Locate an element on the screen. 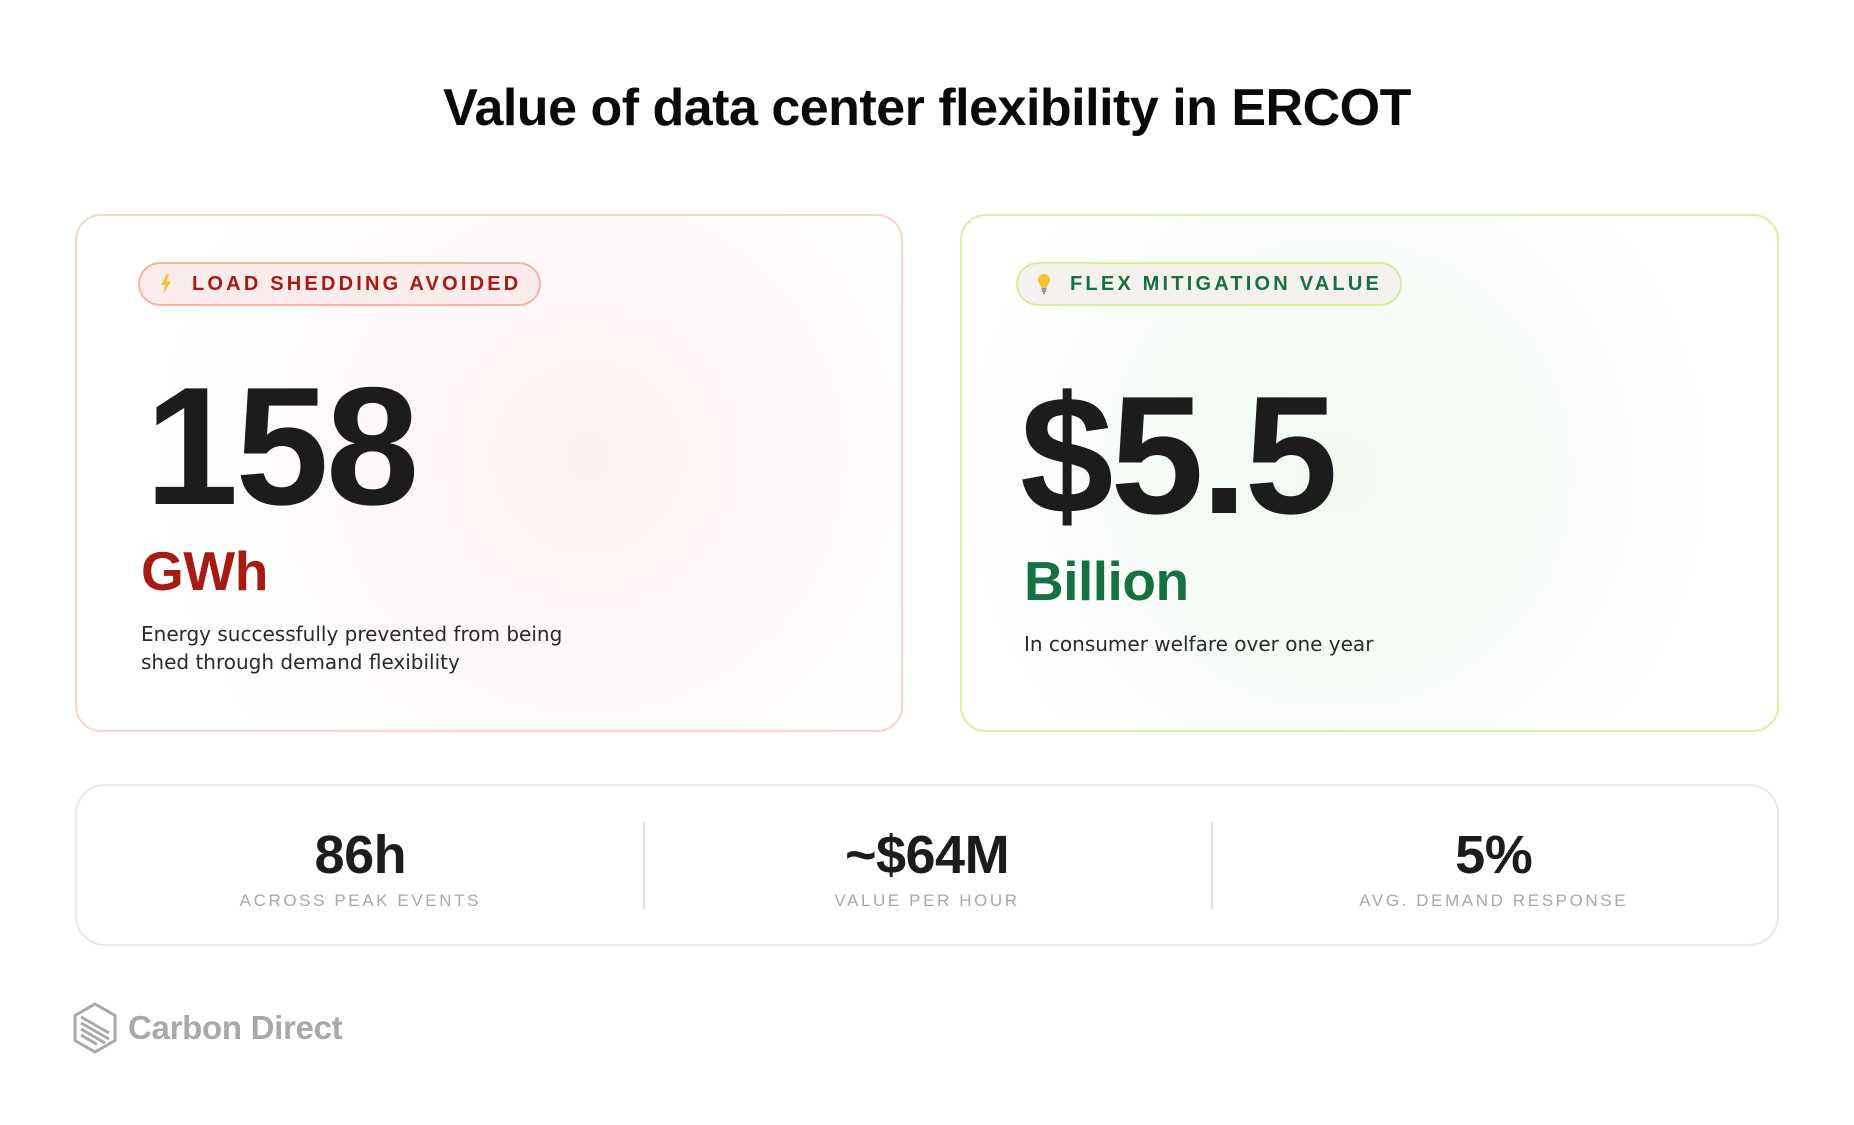 The width and height of the screenshot is (1854, 1125). stat-peak-hours: 86h ACROSS PEAK EVENTS is located at coordinates (360, 865).